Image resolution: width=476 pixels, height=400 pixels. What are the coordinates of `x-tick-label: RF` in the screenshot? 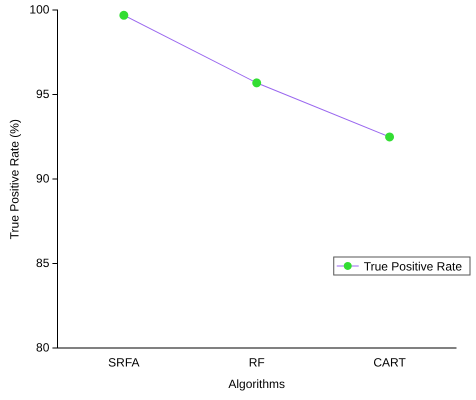 It's located at (256, 363).